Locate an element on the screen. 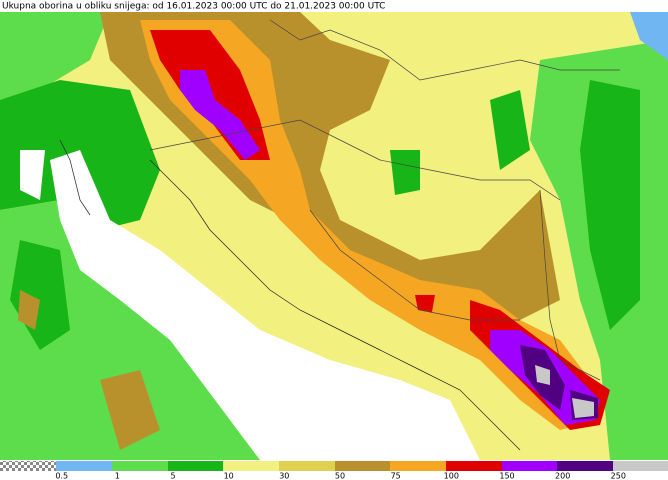  title-bar is located at coordinates (334, 6).